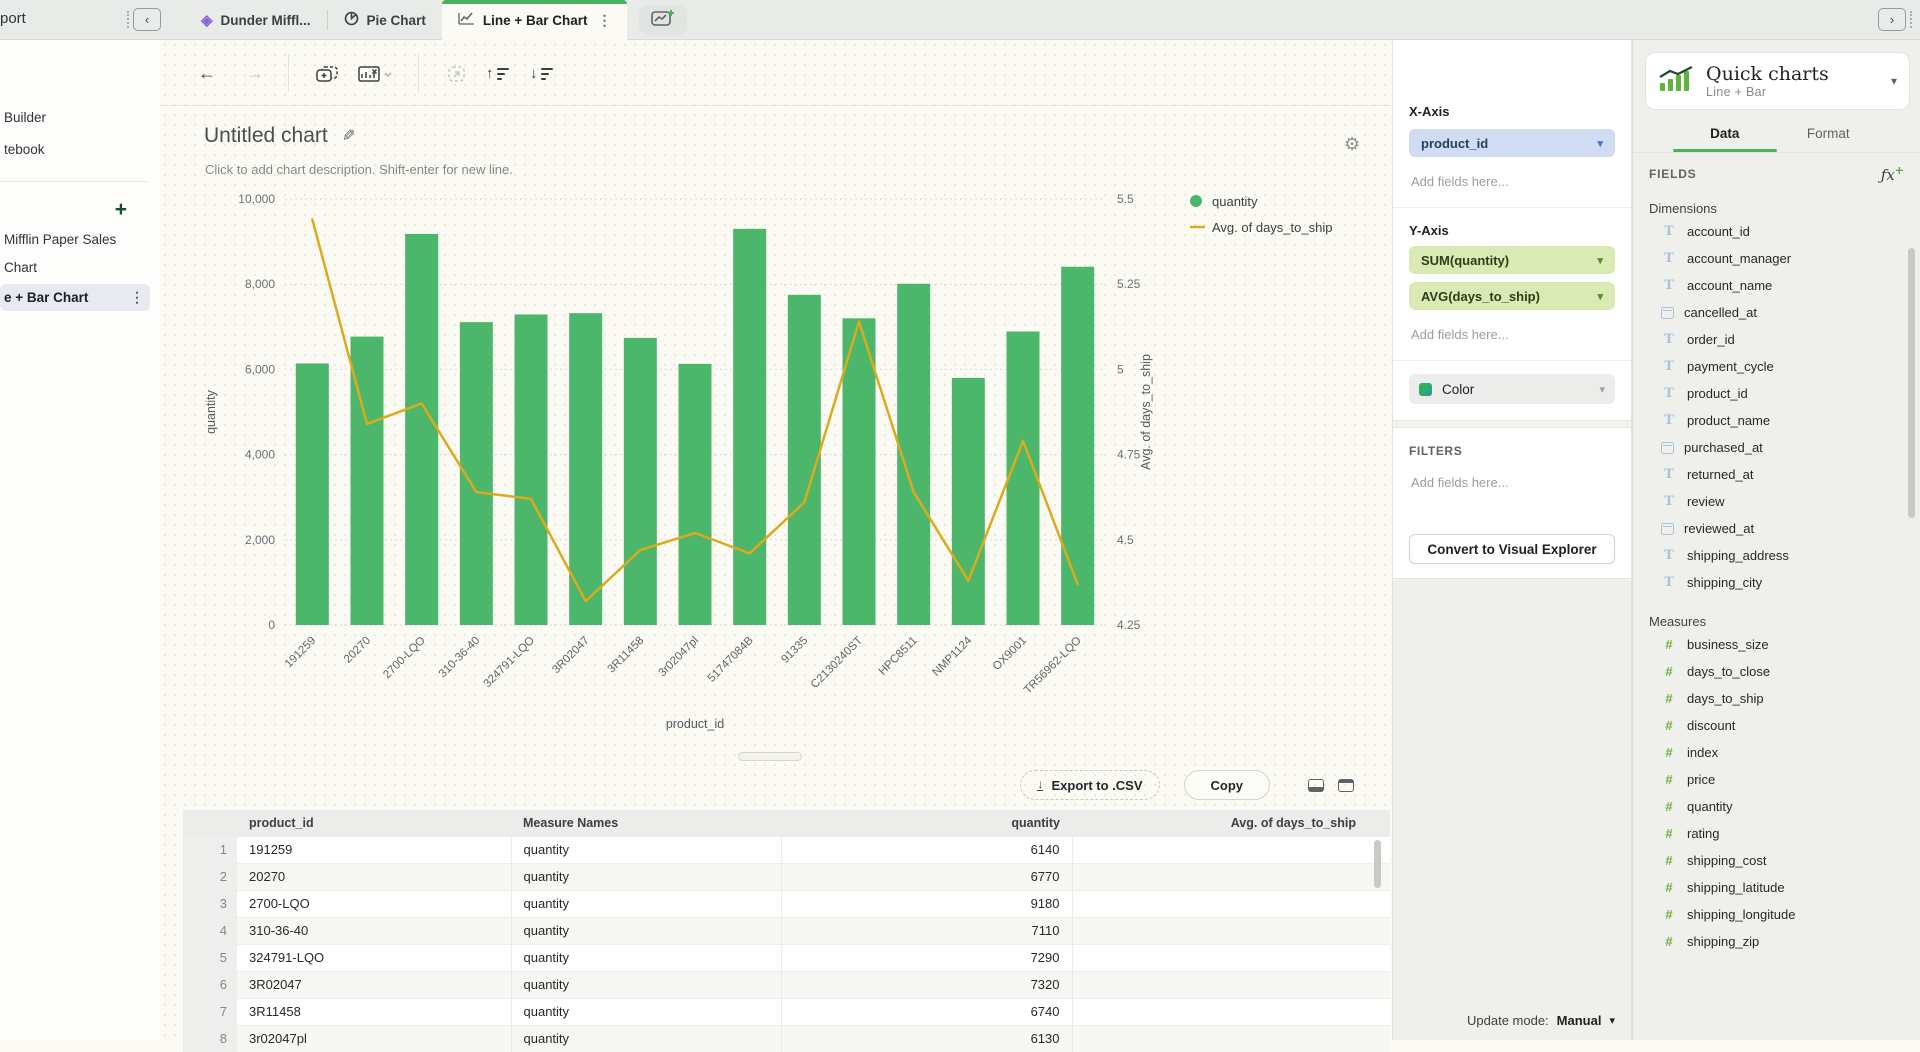  Describe the element at coordinates (1776, 752) in the screenshot. I see `measure-item: index` at that location.